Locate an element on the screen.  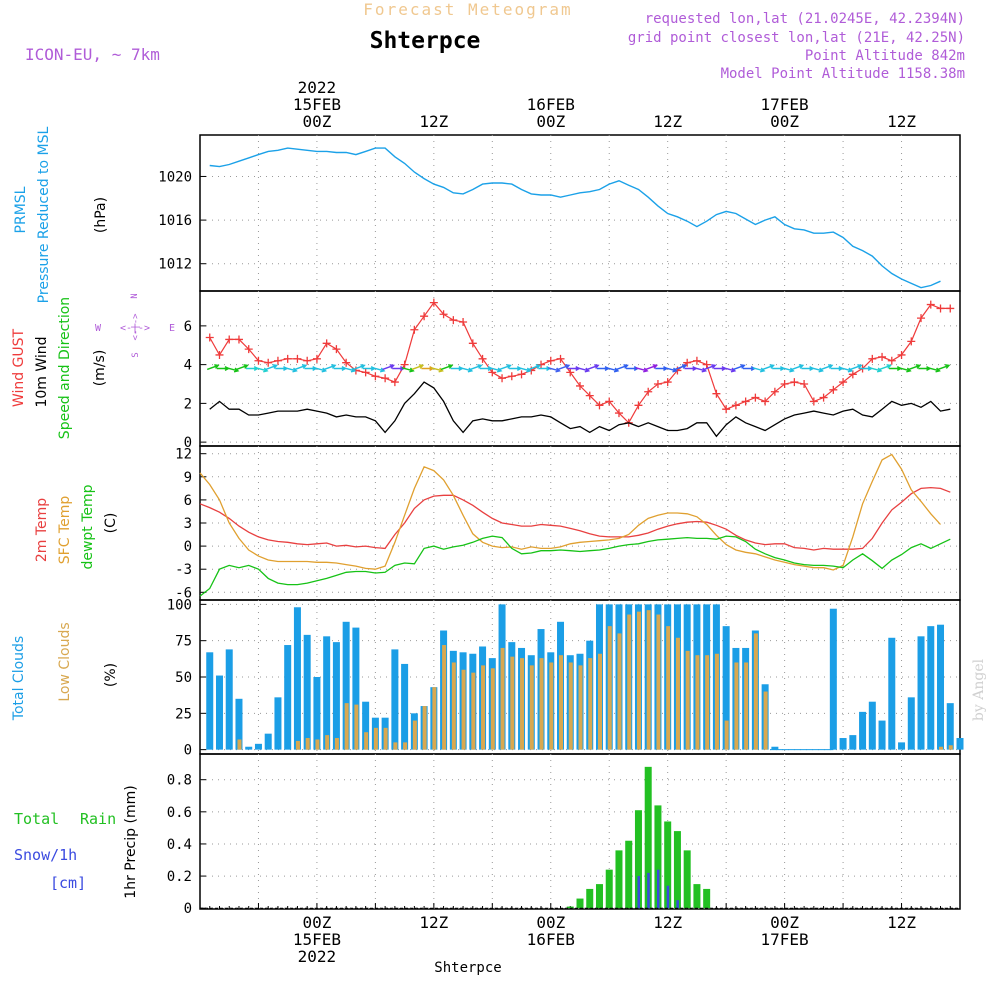
y-tick-label: 2 is located at coordinates (188, 404).